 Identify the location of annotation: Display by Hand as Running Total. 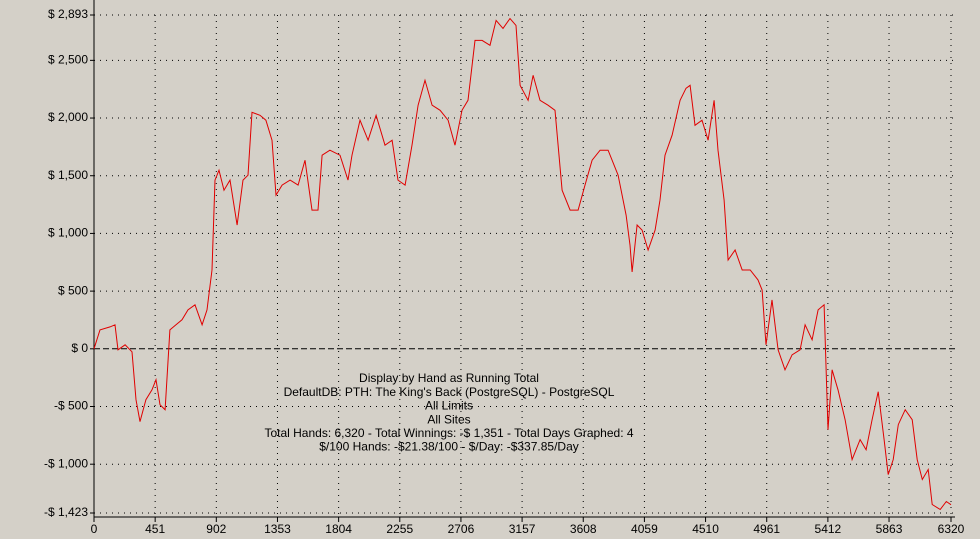
(449, 378).